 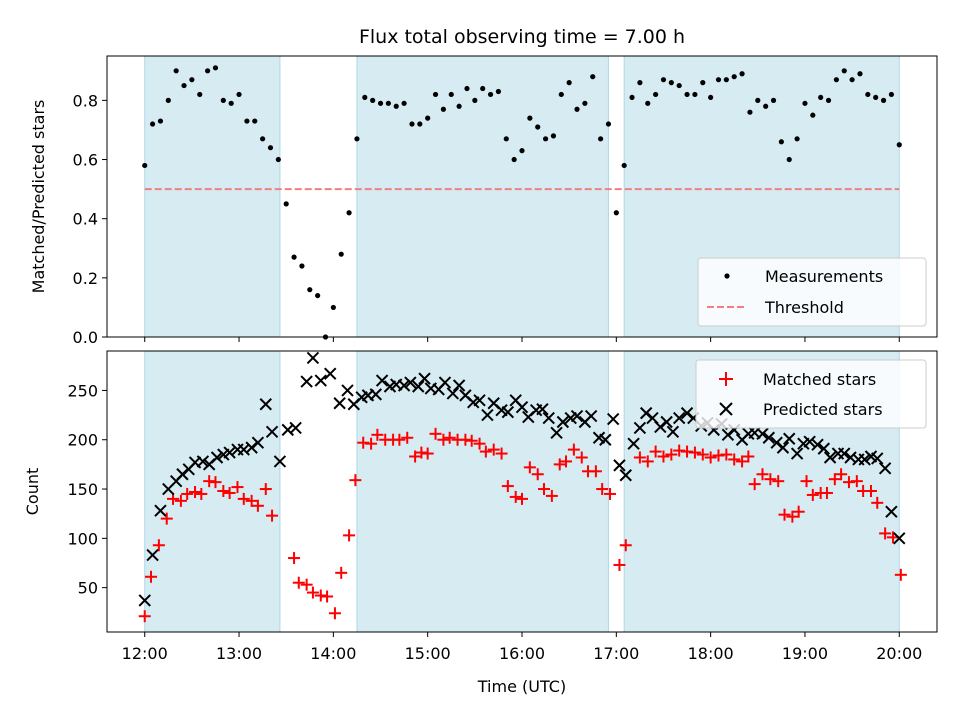 I want to click on shaded-interval, so click(x=212, y=196).